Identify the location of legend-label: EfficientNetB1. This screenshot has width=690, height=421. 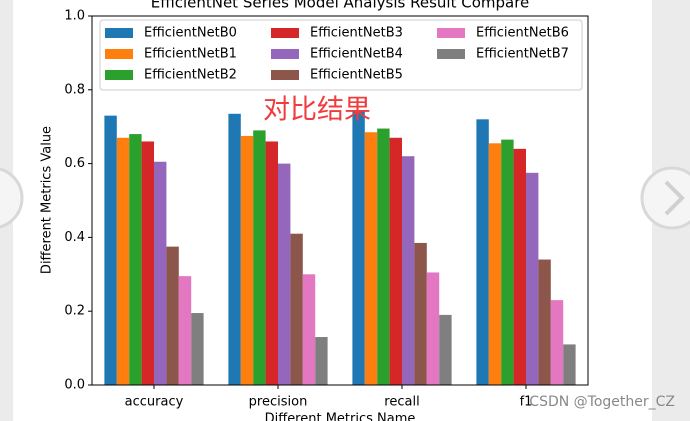
(190, 54).